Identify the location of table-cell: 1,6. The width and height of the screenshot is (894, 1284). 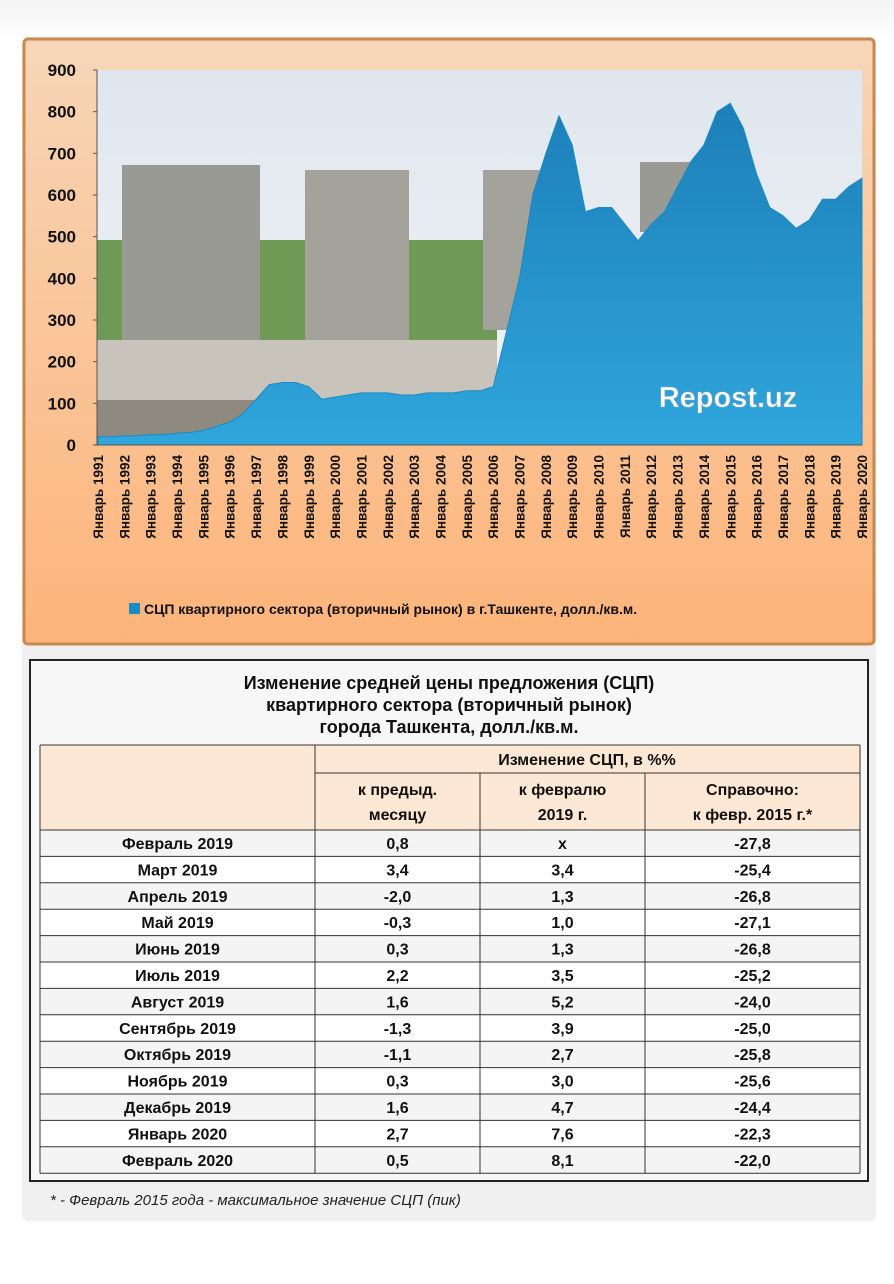
(397, 1002).